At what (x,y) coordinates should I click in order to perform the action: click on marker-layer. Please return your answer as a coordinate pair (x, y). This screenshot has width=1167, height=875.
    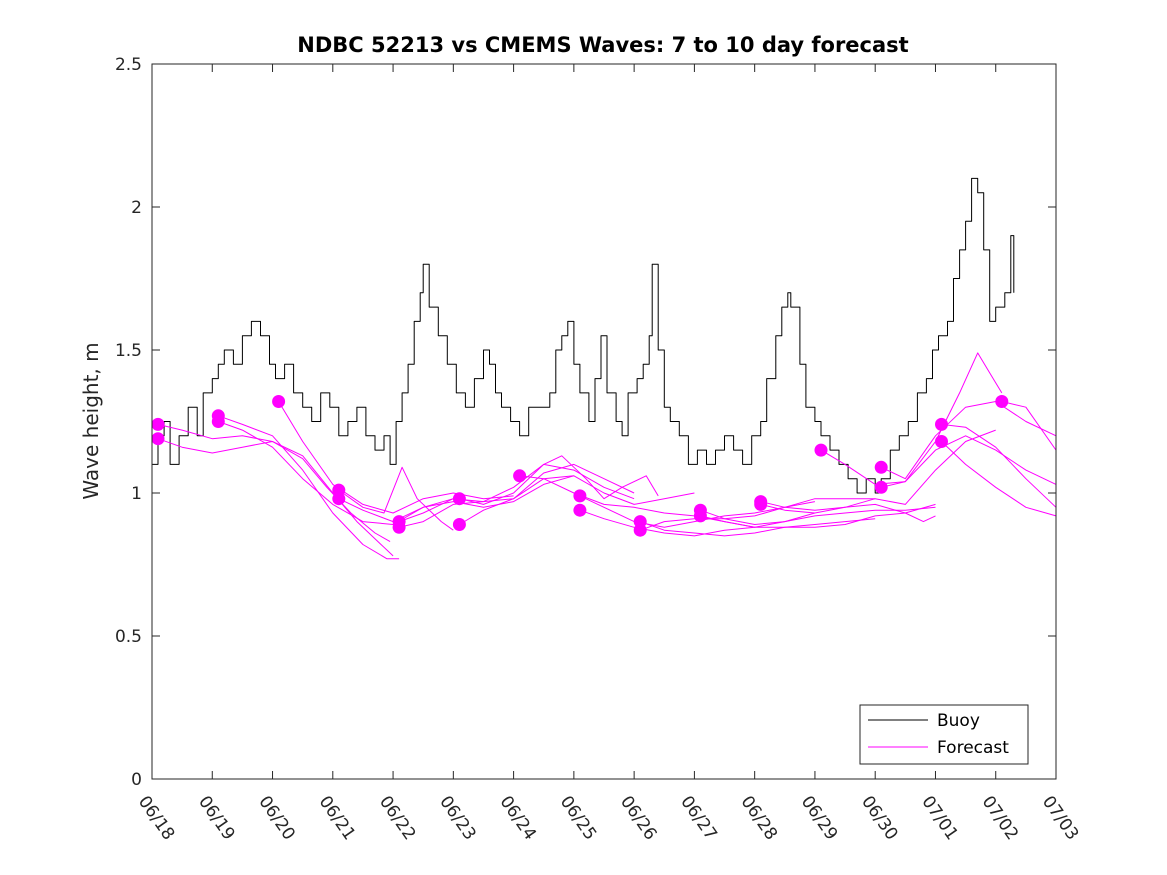
    Looking at the image, I should click on (580, 466).